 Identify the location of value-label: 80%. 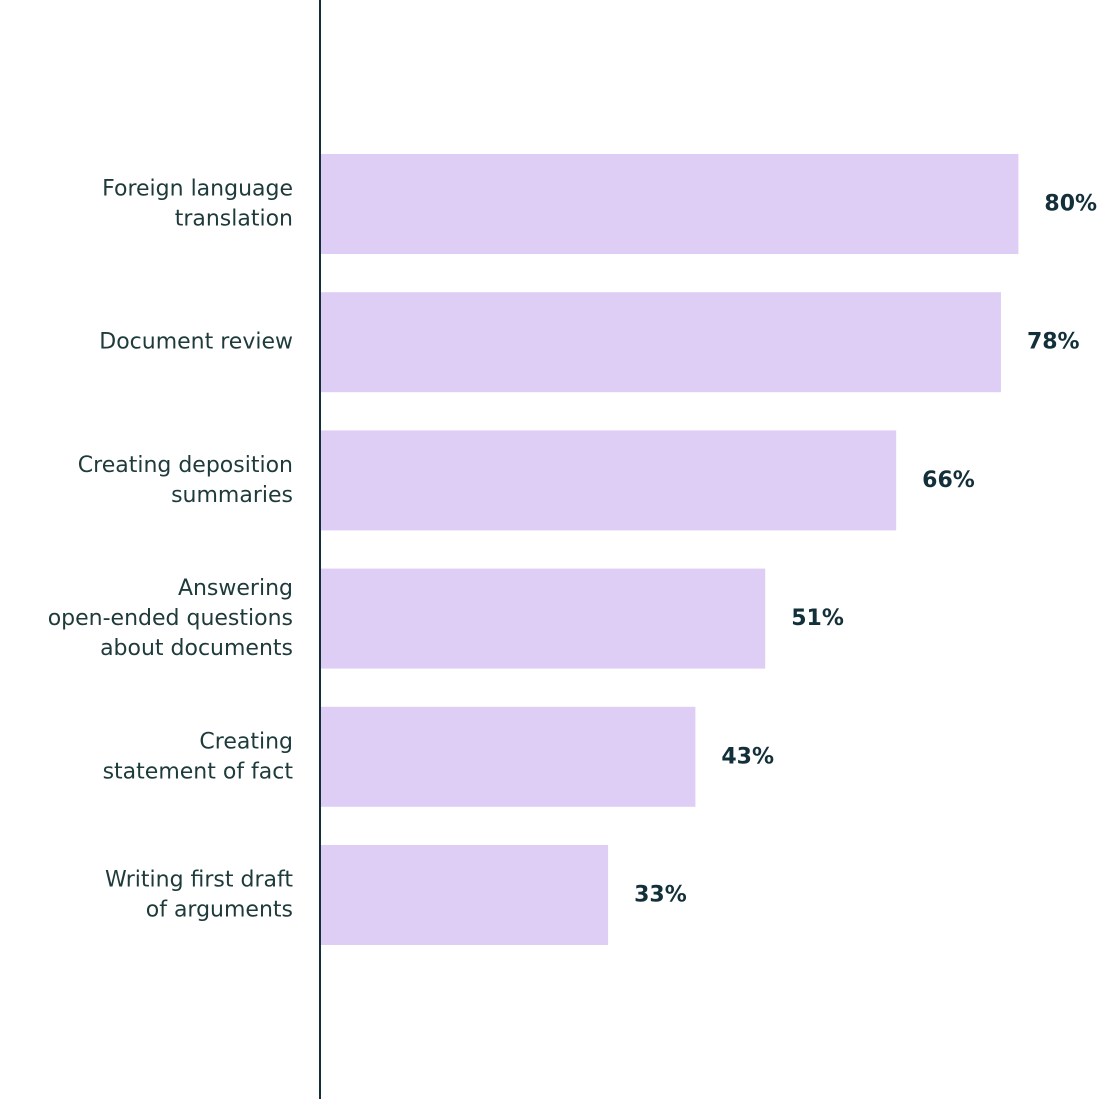
(1070, 204).